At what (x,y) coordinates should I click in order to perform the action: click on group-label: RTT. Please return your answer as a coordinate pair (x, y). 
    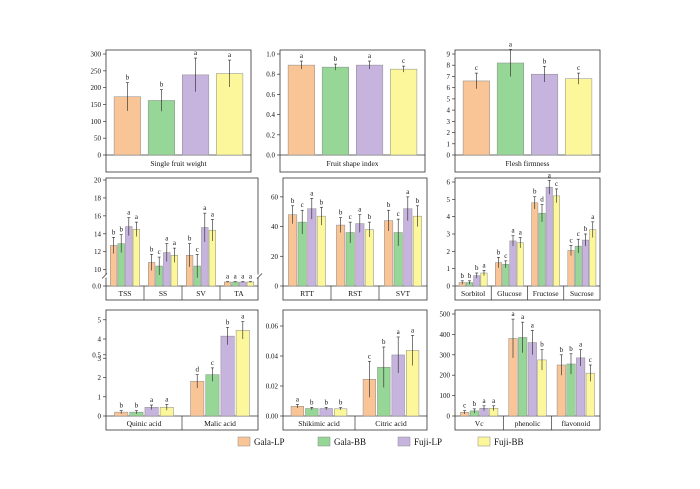
    Looking at the image, I should click on (307, 293).